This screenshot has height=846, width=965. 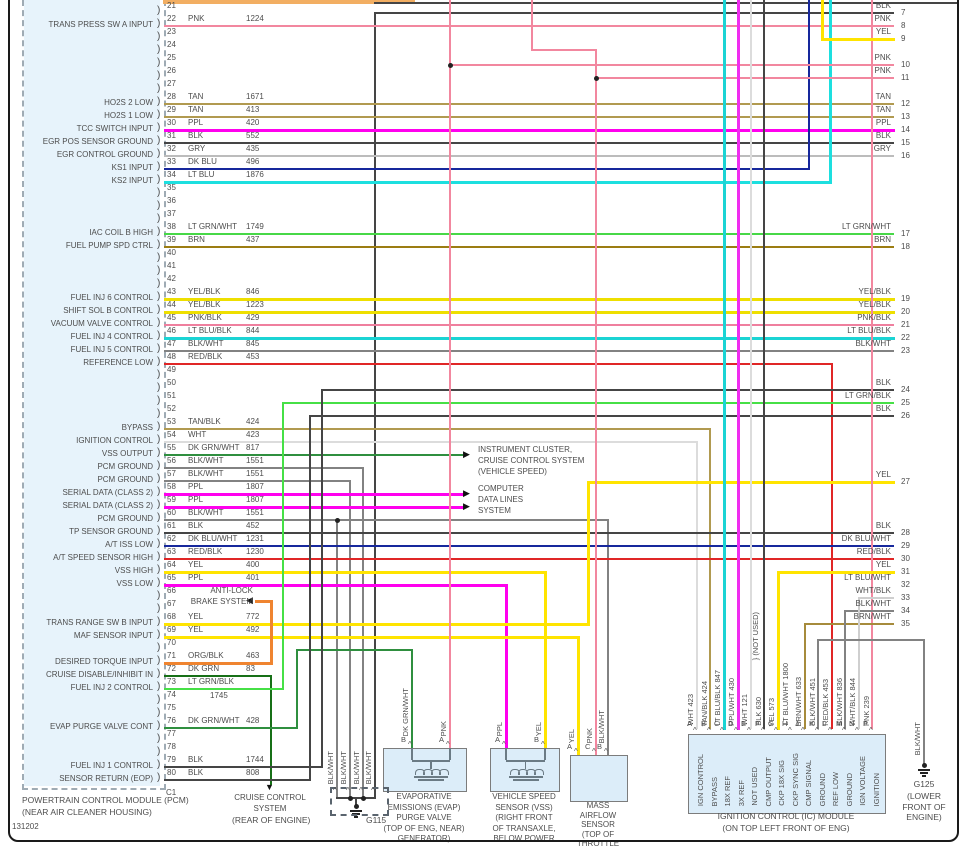 What do you see at coordinates (905, 298) in the screenshot?
I see `edge-wire-number: 19` at bounding box center [905, 298].